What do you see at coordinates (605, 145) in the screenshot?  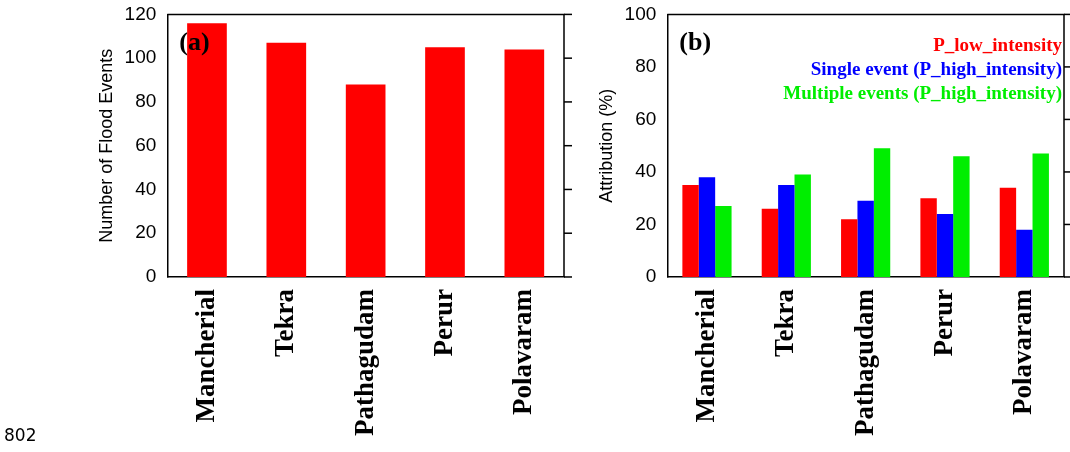 I see `y-axis-title: Attribution (%)` at bounding box center [605, 145].